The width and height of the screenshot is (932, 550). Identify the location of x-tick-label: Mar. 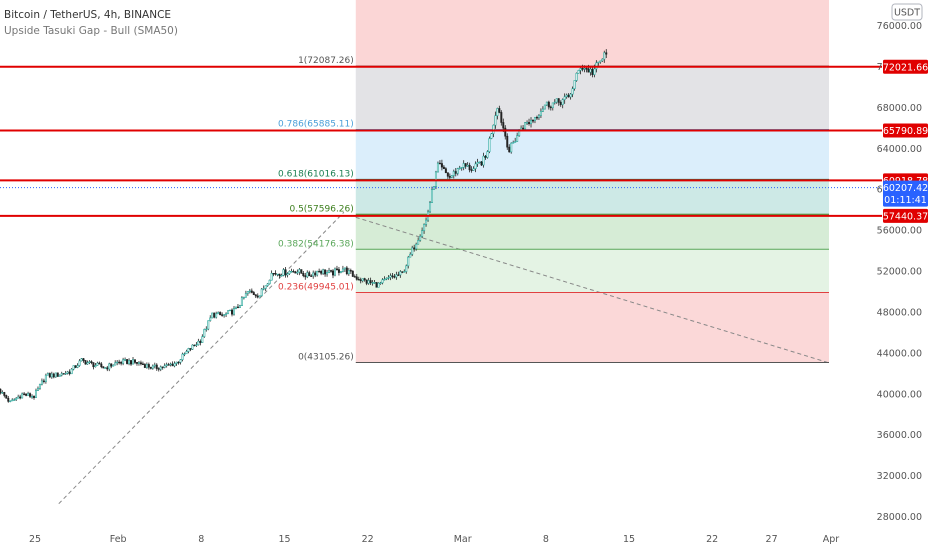
(463, 539).